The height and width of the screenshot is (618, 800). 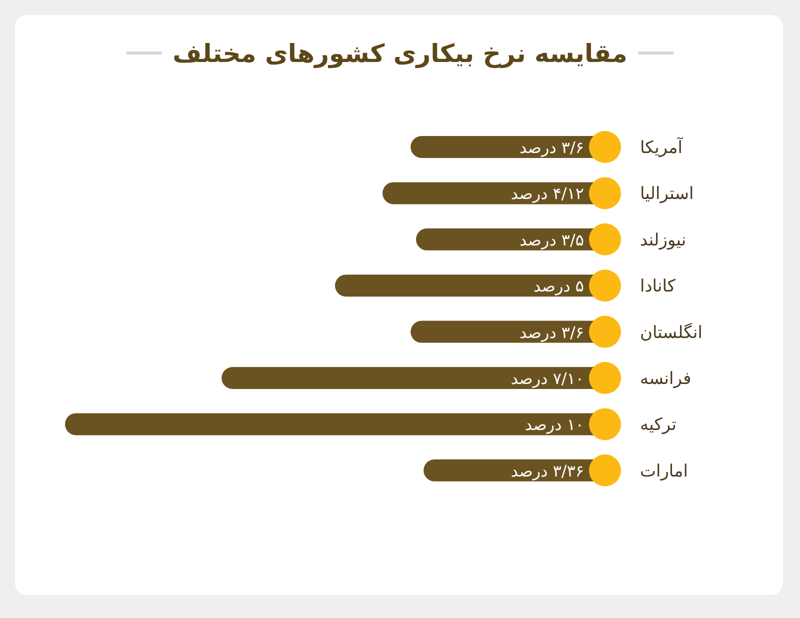 I want to click on data-label: ۳/۳۶ درصد, so click(x=547, y=470).